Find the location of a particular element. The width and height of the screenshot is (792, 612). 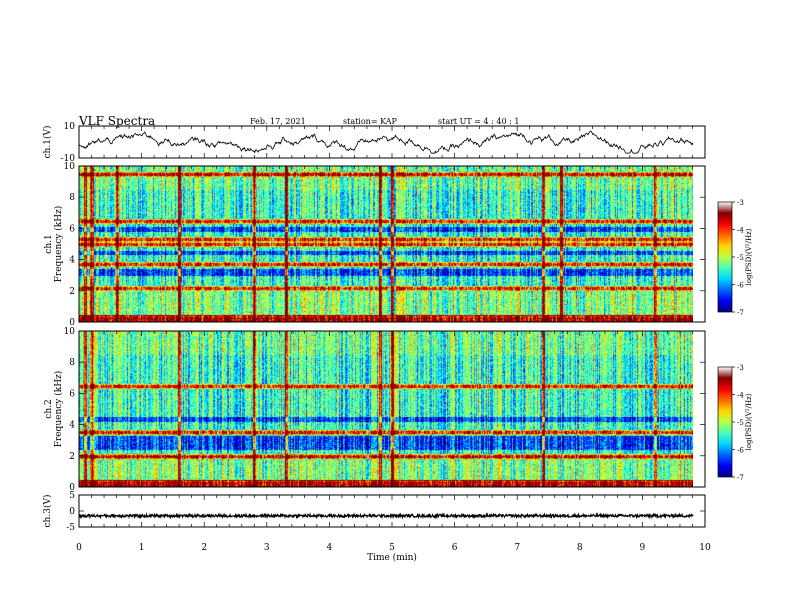

y-axis-label: ch.1(V) is located at coordinates (47, 142).